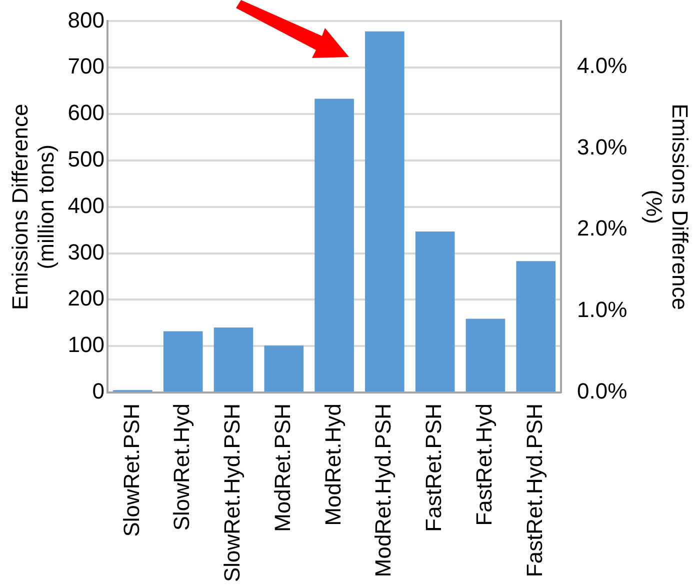 Image resolution: width=700 pixels, height=585 pixels. What do you see at coordinates (86, 251) in the screenshot?
I see `y-tick-label: 300` at bounding box center [86, 251].